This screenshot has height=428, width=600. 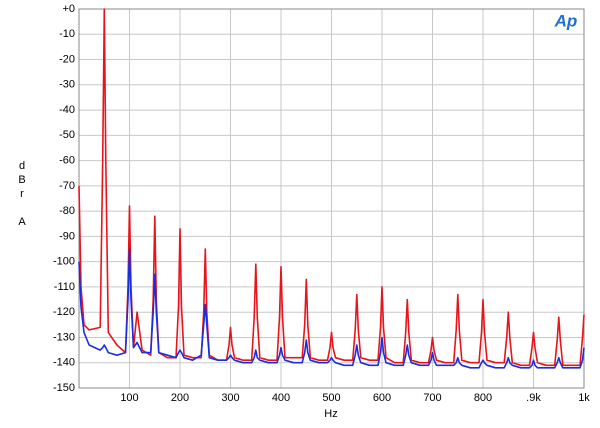 What do you see at coordinates (67, 236) in the screenshot?
I see `y-tick-label: -90` at bounding box center [67, 236].